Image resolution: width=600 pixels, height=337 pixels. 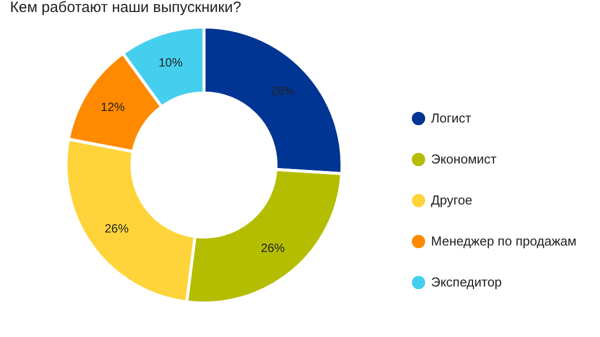 I want to click on legend-label: Менеджер по продажам, so click(x=504, y=241).